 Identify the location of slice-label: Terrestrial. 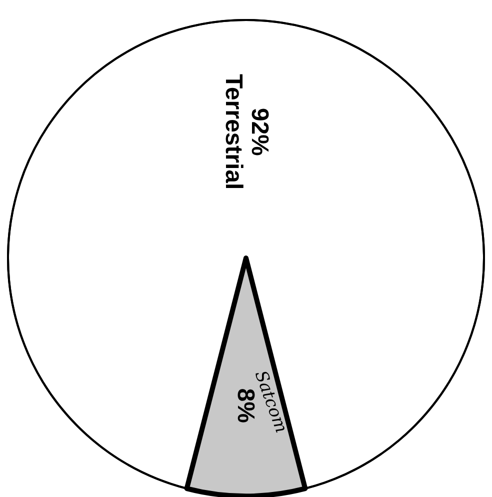
(233, 132).